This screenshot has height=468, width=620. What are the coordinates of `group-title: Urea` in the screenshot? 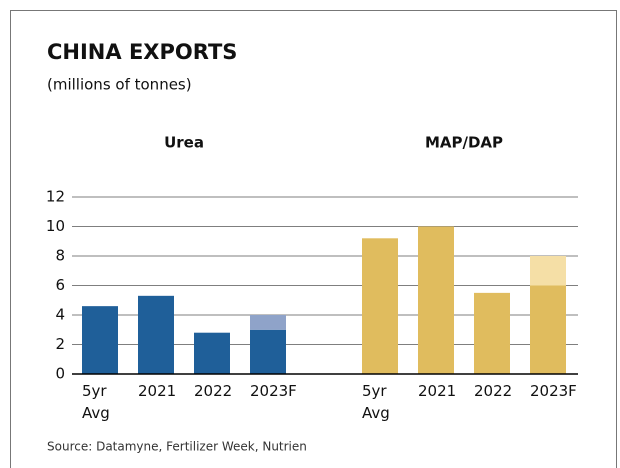 It's located at (184, 143).